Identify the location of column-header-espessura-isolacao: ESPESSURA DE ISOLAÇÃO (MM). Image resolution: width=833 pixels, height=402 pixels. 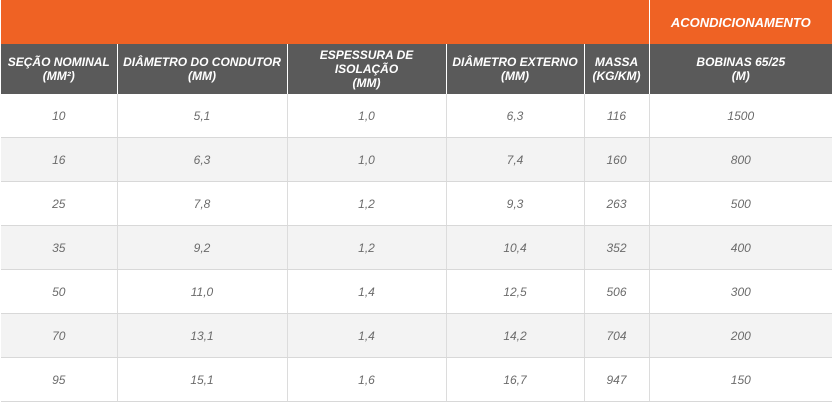
(366, 69).